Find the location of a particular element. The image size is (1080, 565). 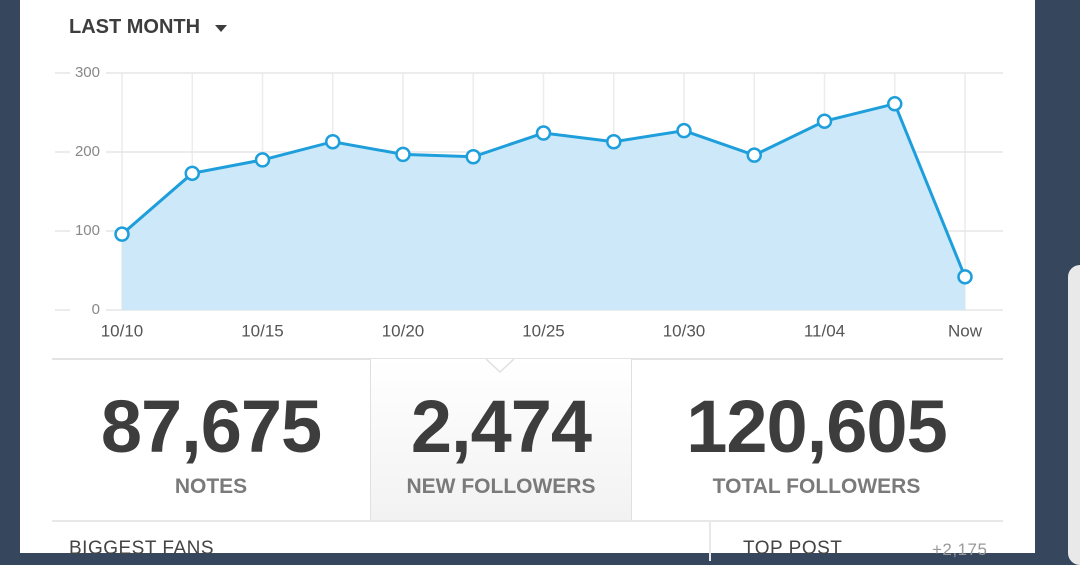

x-tick-label: 10/10 is located at coordinates (122, 330).